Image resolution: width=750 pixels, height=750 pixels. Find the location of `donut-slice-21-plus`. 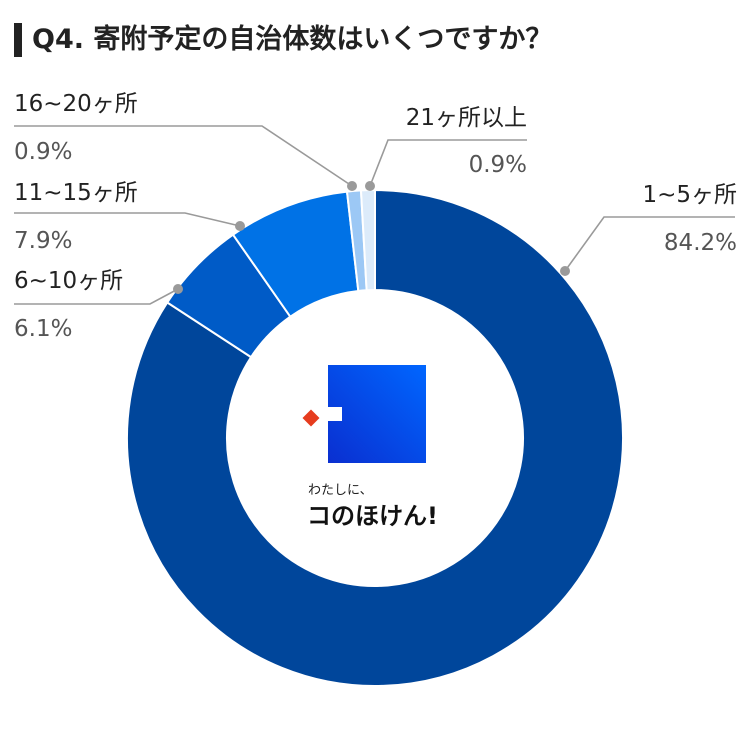

donut-slice-21-plus is located at coordinates (367, 240).